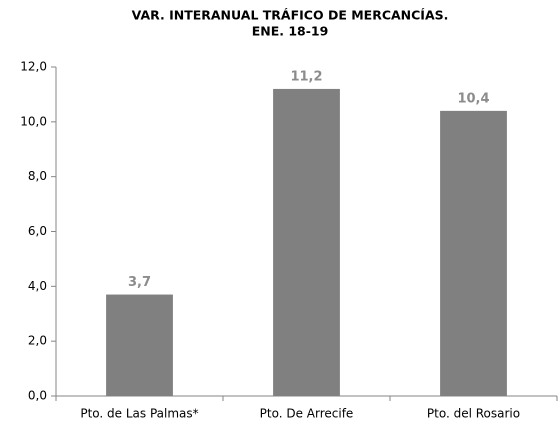 The height and width of the screenshot is (421, 559). I want to click on y-tick-label: 8,0, so click(37, 176).